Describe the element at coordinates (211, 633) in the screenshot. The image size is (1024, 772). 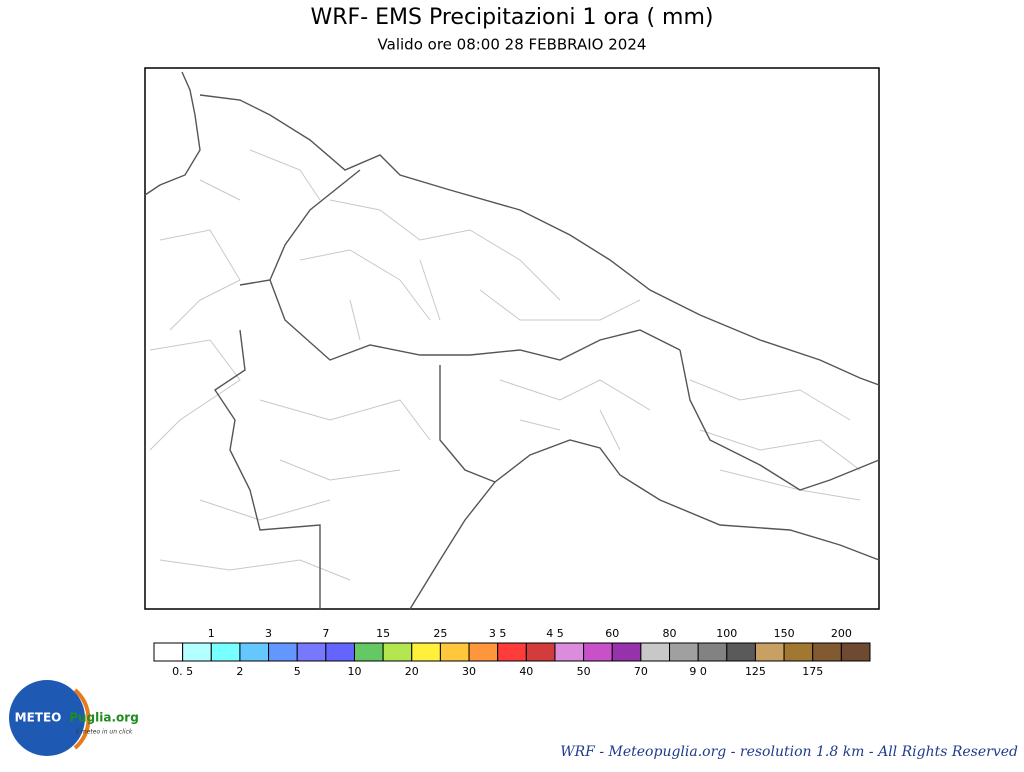
I see `legend-label: 1` at that location.